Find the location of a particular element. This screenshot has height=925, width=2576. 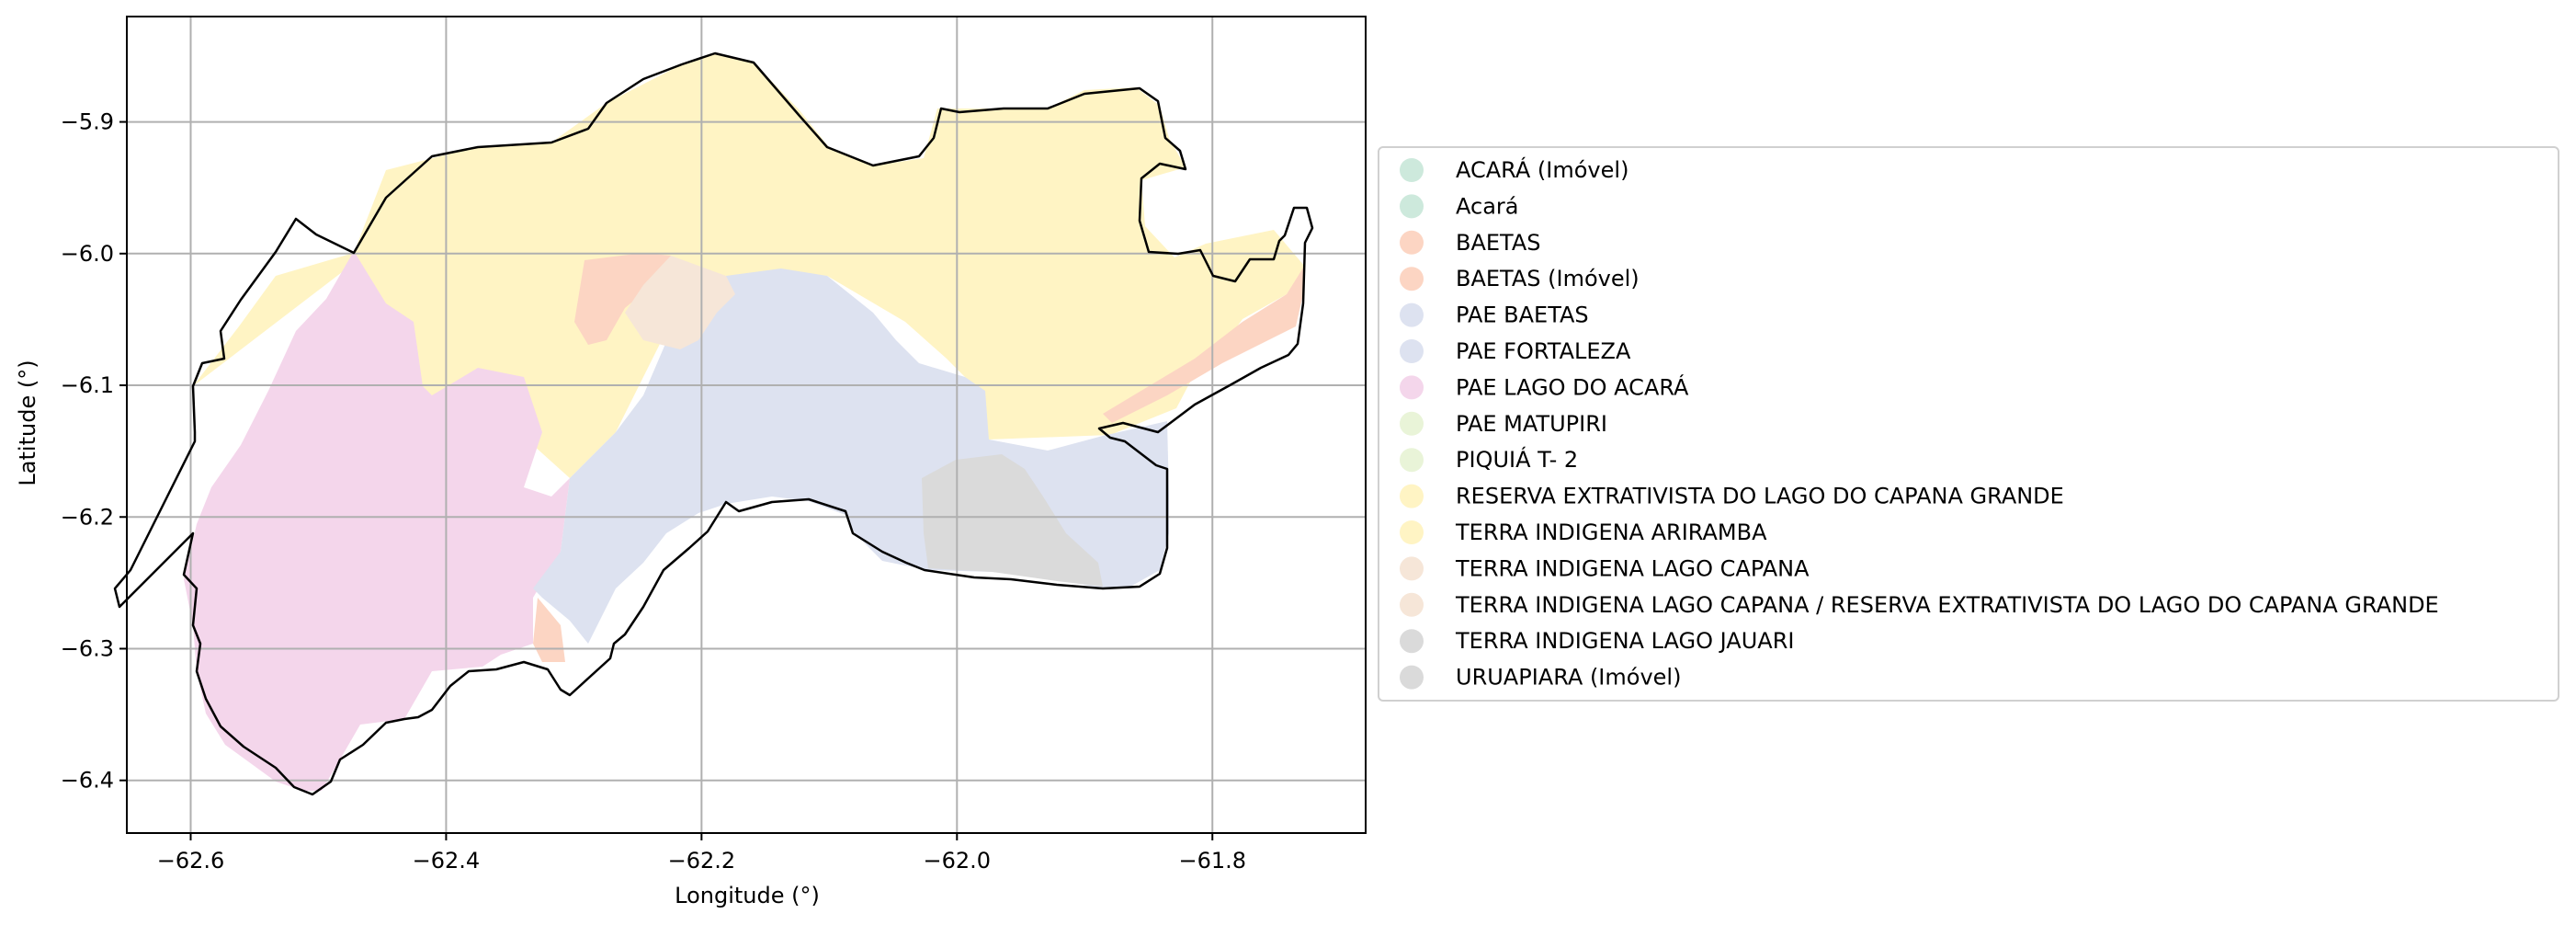

legend-entry: Acará is located at coordinates (1459, 206).